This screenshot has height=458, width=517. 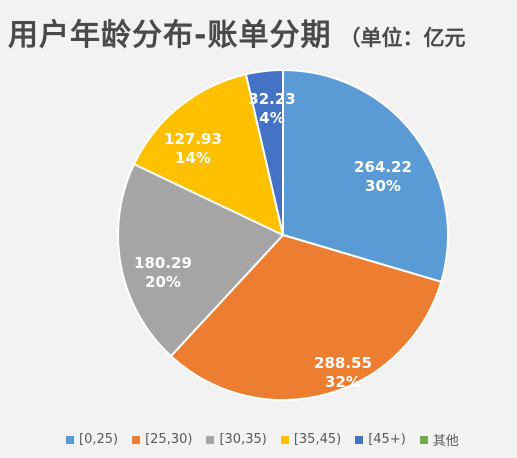 What do you see at coordinates (317, 439) in the screenshot?
I see `legend-label: [35,45)` at bounding box center [317, 439].